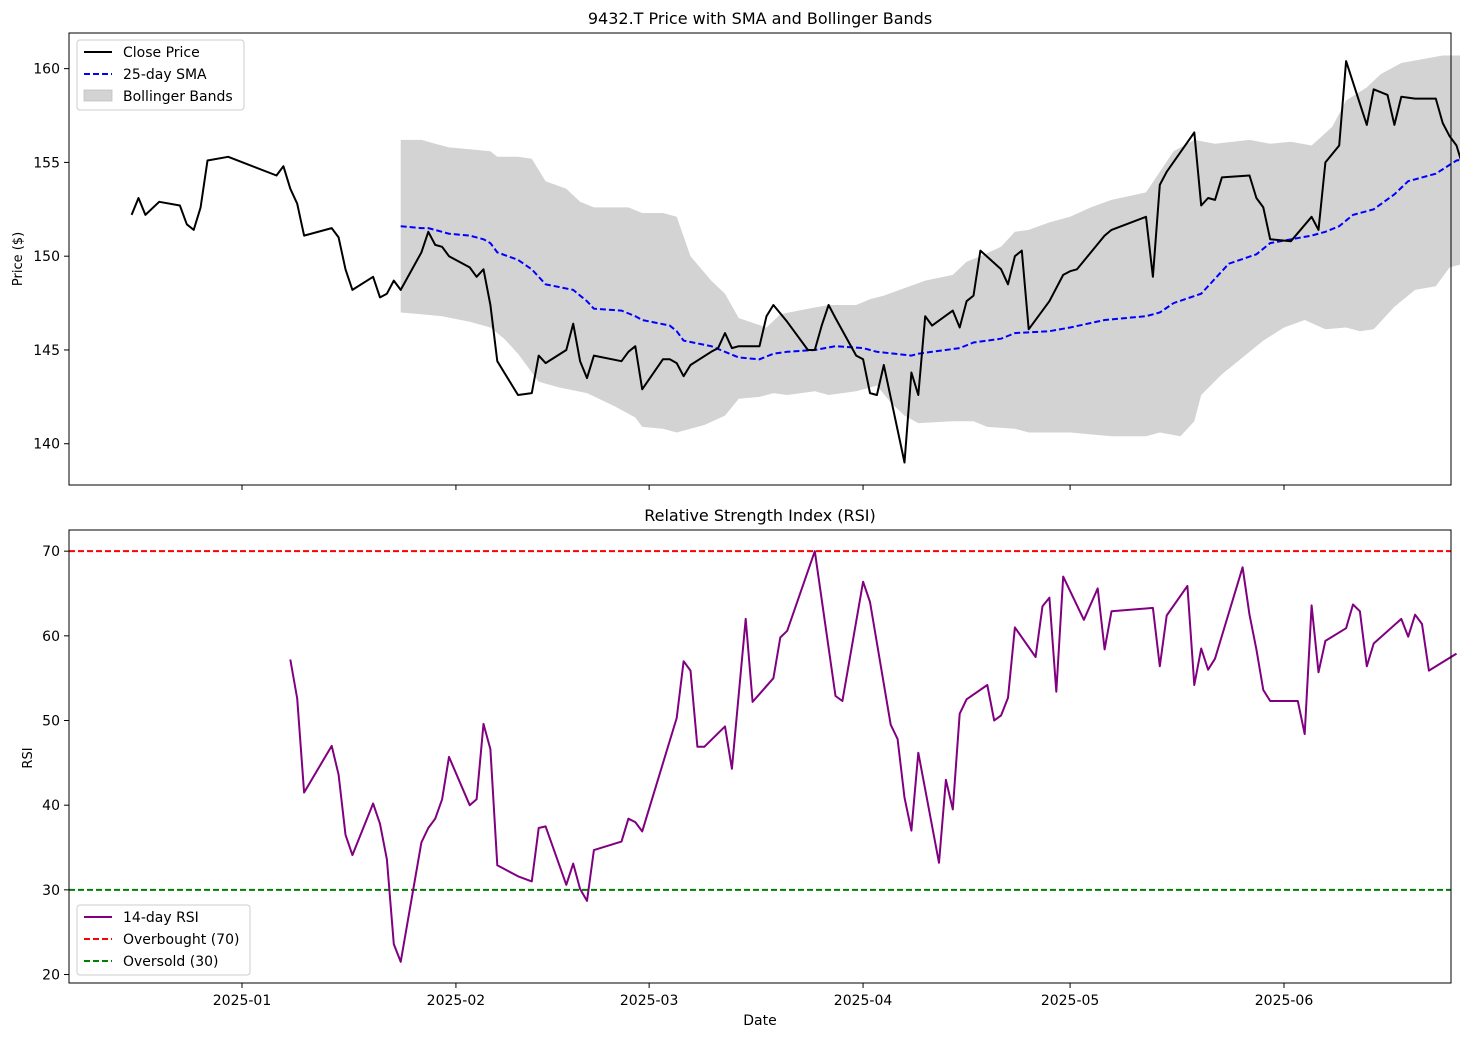  I want to click on price-legend: Close Price 25-day SMA Bollinger Bands, so click(160, 75).